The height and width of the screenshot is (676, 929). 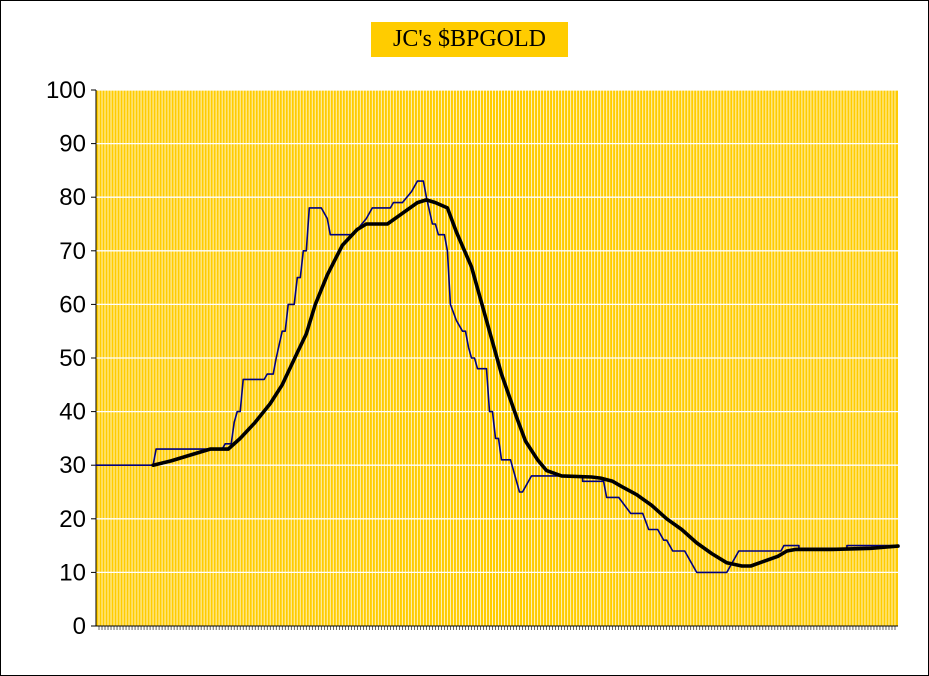 I want to click on y-tick-label: 10, so click(x=72, y=572).